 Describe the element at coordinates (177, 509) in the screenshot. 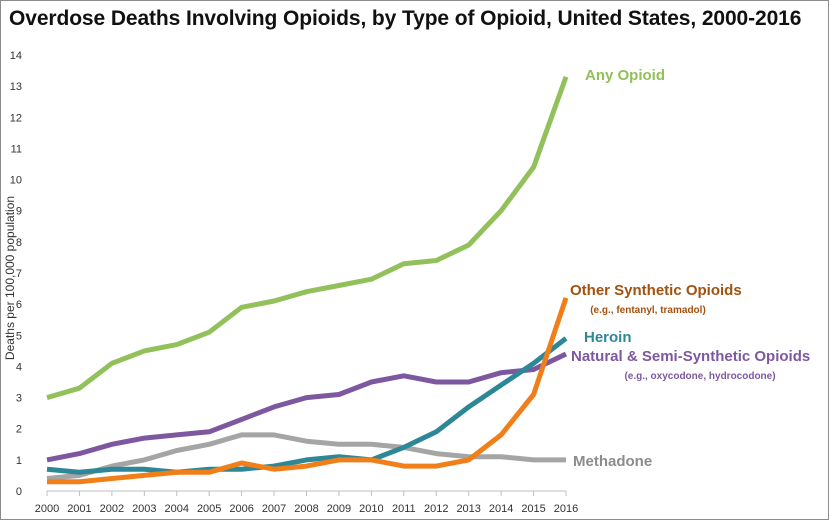

I see `x-tick-label: 2004` at that location.